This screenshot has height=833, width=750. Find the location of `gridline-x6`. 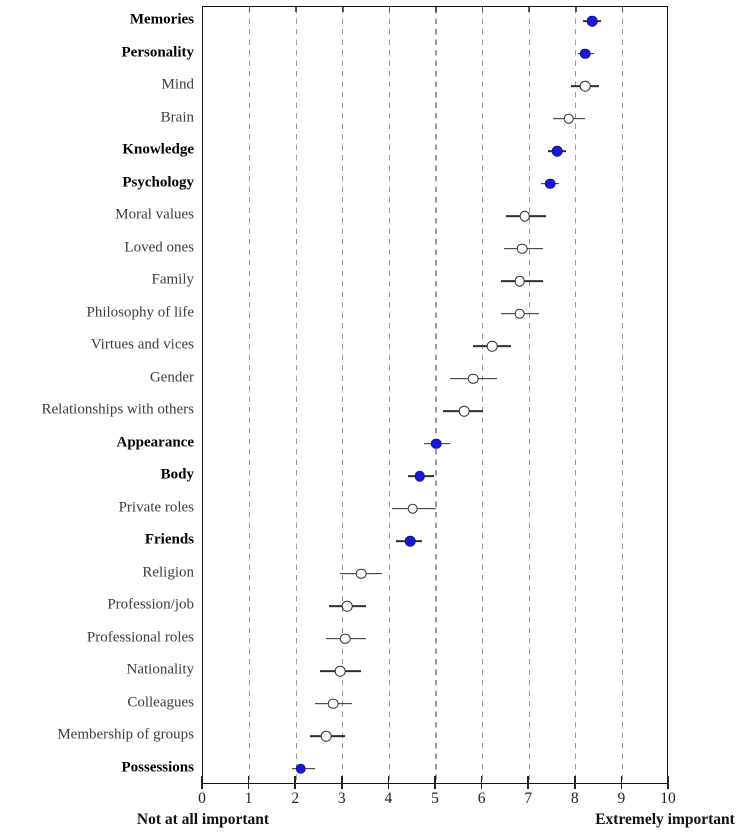

gridline-x6 is located at coordinates (482, 395).